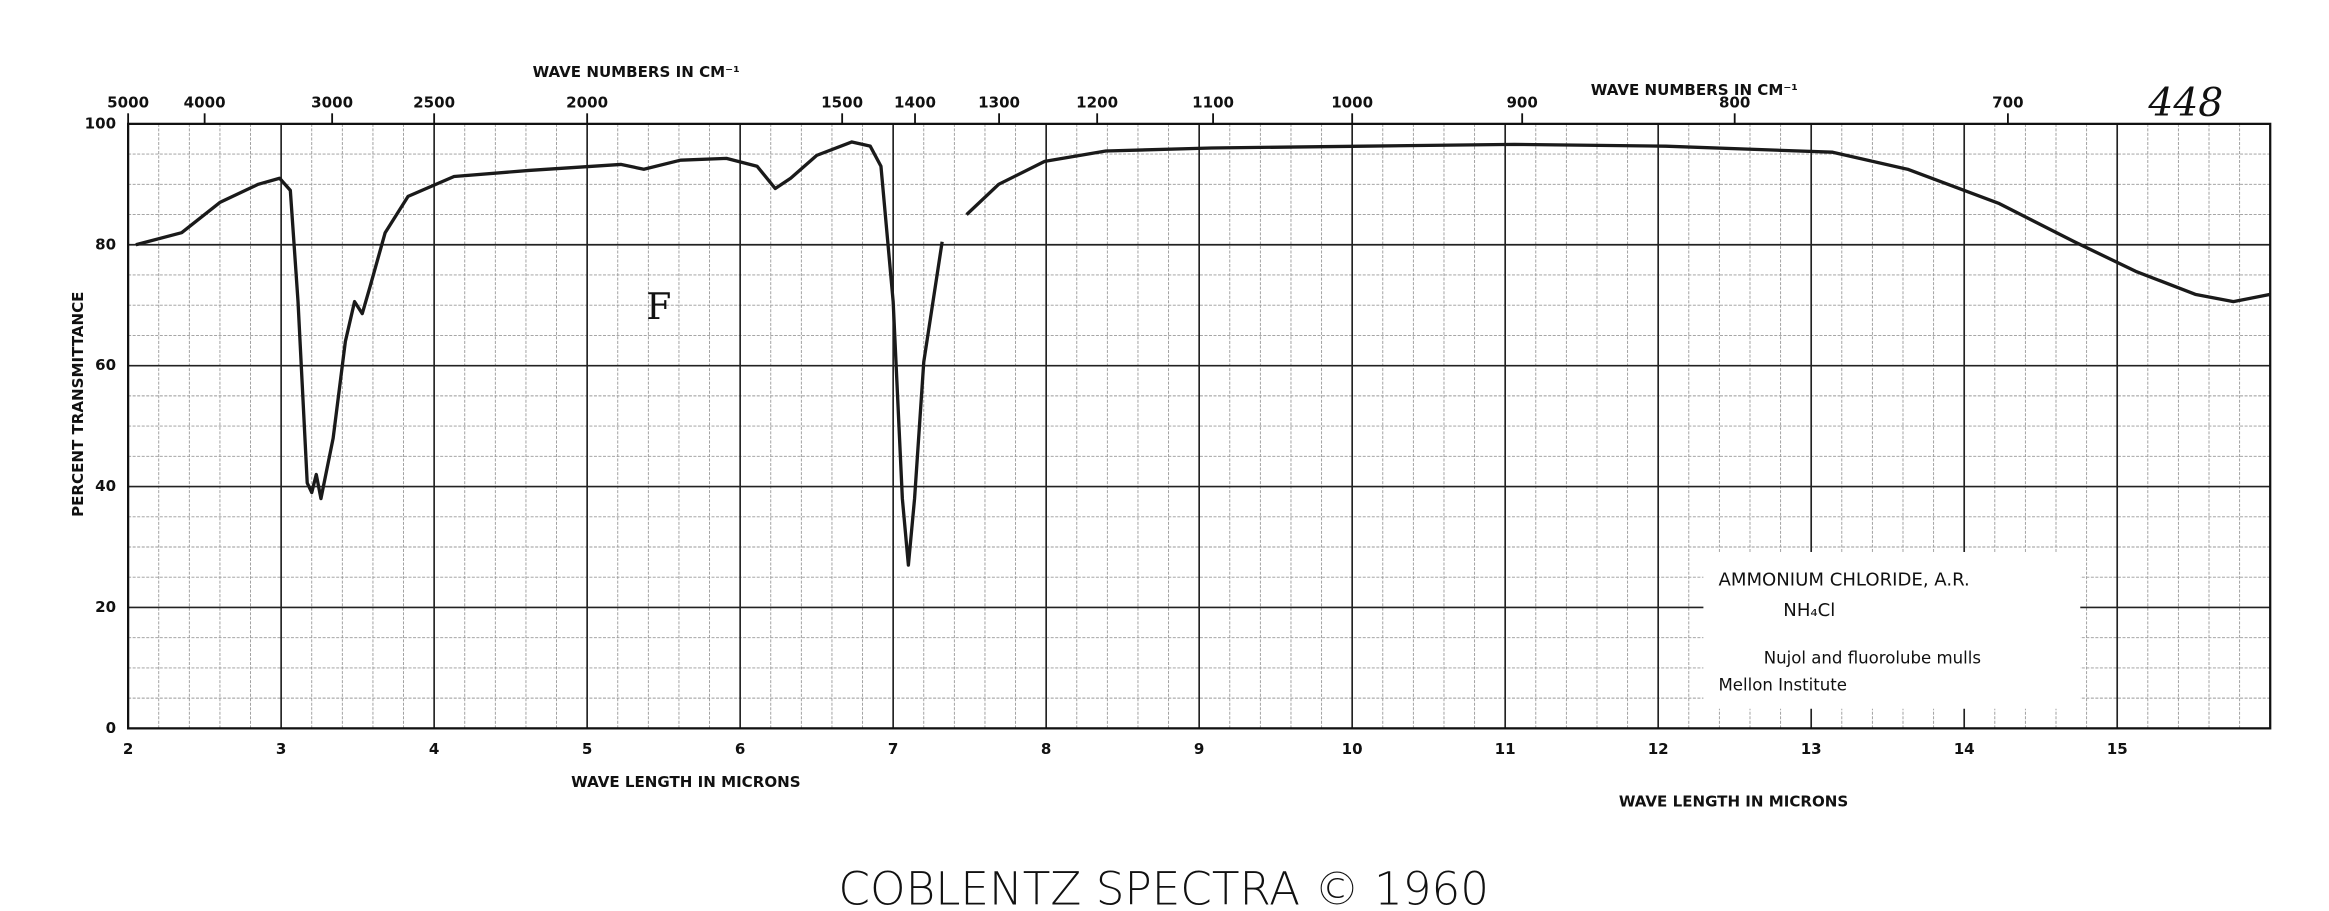 Image resolution: width=2329 pixels, height=911 pixels. Describe the element at coordinates (587, 749) in the screenshot. I see `x-tick-label: 5` at that location.